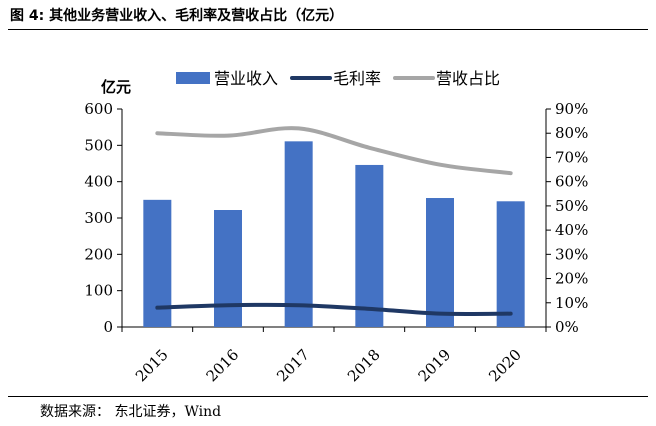 This screenshot has width=656, height=426. I want to click on source-note: 数据来源： 东北证券，Wind, so click(131, 412).